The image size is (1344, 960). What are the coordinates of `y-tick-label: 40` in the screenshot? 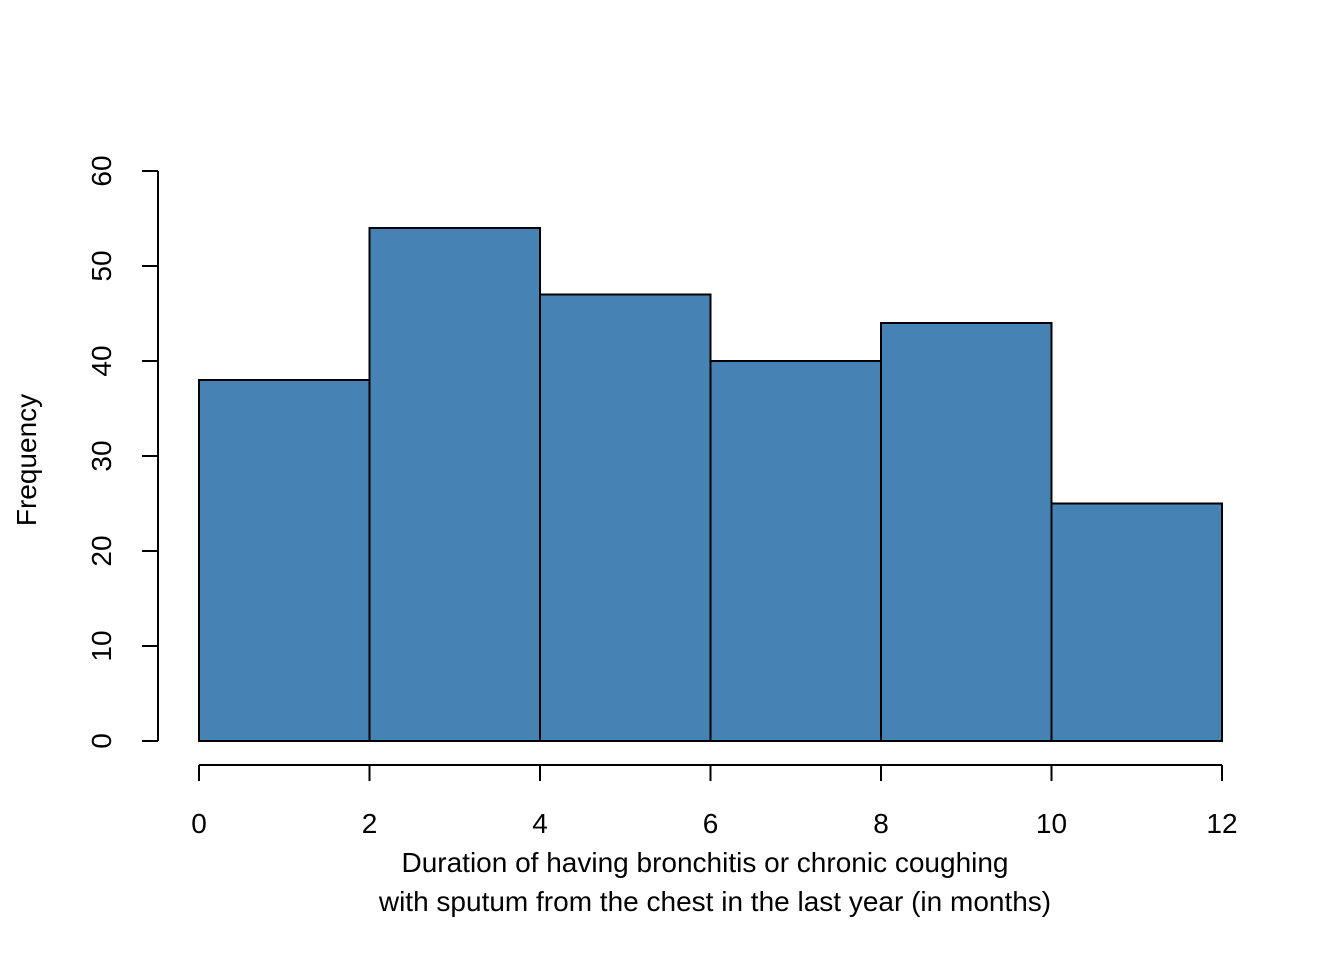 It's located at (101, 360).